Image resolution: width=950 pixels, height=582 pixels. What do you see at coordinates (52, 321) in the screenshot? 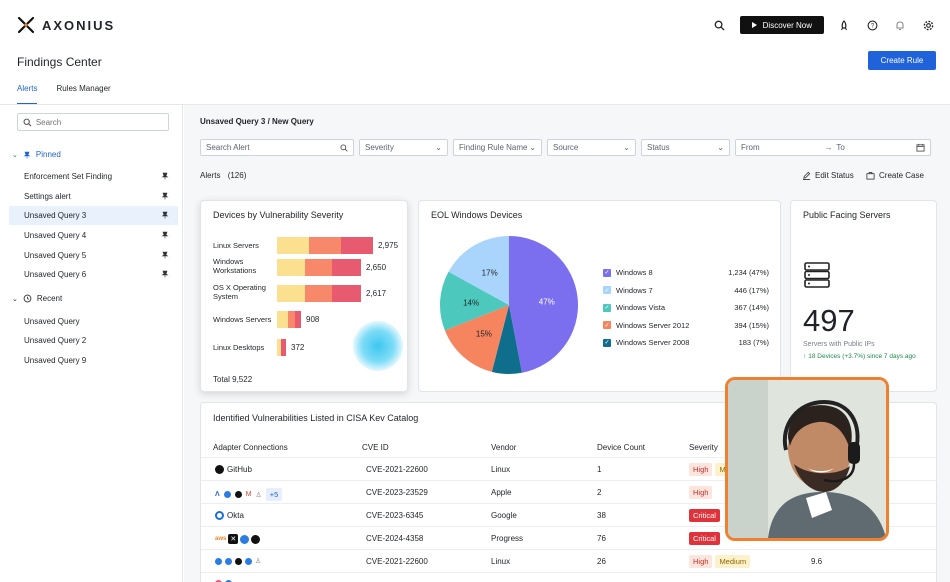
I see `sidebar-item-label: Unsaved Query` at bounding box center [52, 321].